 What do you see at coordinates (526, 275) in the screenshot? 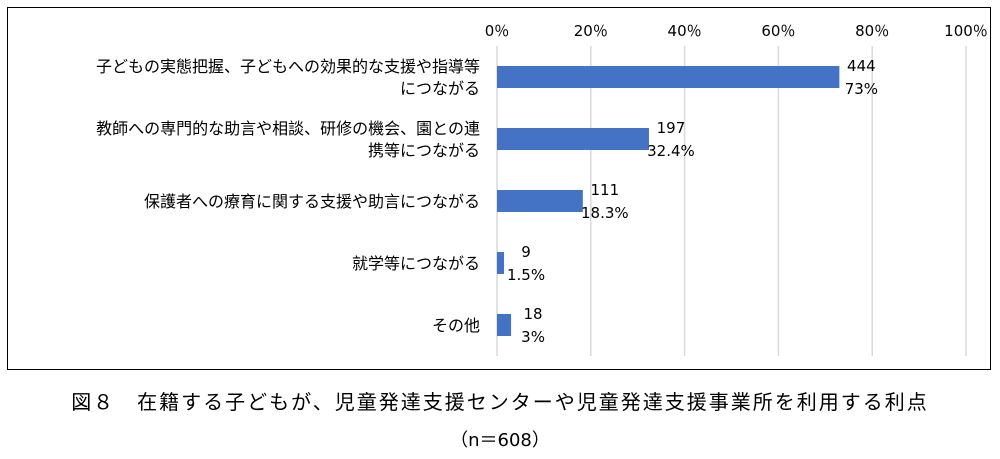
I see `data-label-percent: 1.5%` at bounding box center [526, 275].